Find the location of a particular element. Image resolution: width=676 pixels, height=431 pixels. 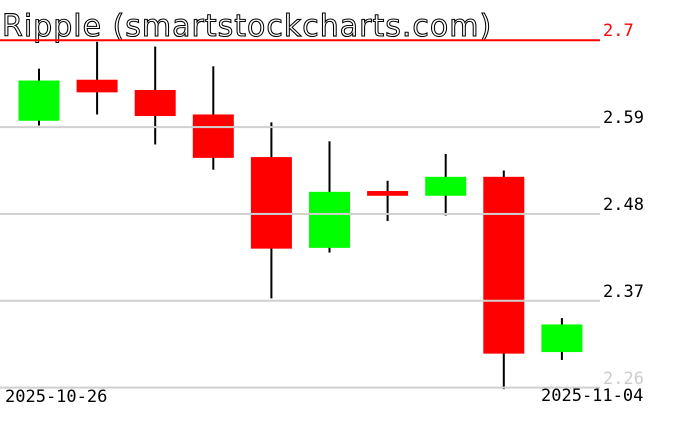

gridline-2.37 is located at coordinates (300, 300).